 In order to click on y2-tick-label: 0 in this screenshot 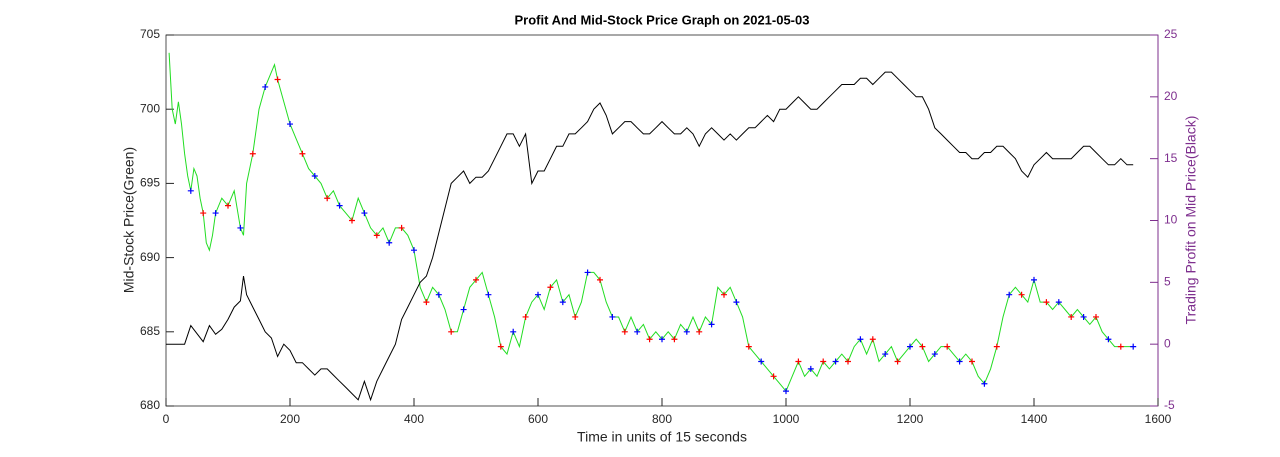, I will do `click(1167, 343)`.